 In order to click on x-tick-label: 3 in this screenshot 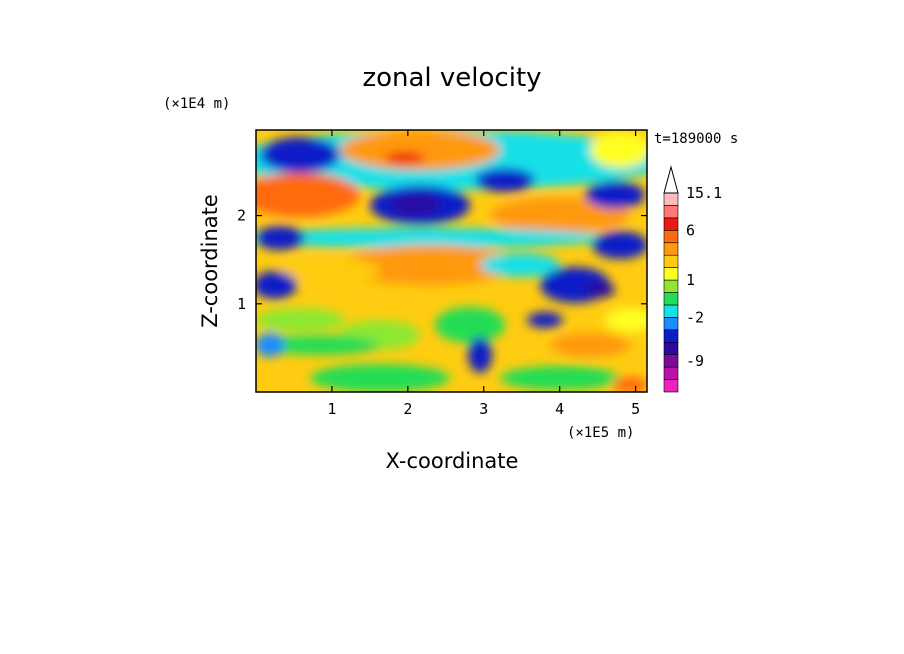, I will do `click(483, 409)`.